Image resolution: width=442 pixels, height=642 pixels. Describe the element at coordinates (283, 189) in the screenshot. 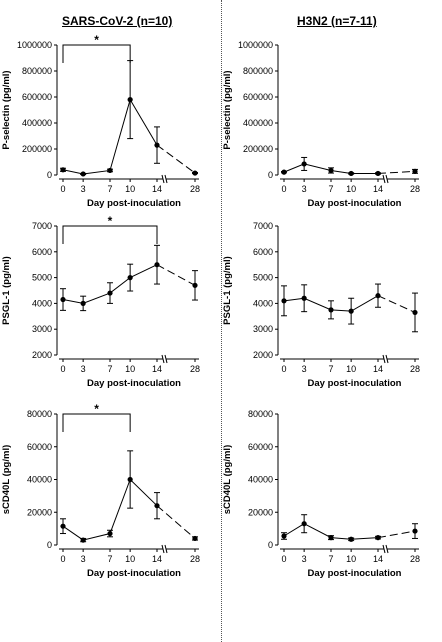

I see `h3n2-pselectin-x-tick-label: 0` at that location.